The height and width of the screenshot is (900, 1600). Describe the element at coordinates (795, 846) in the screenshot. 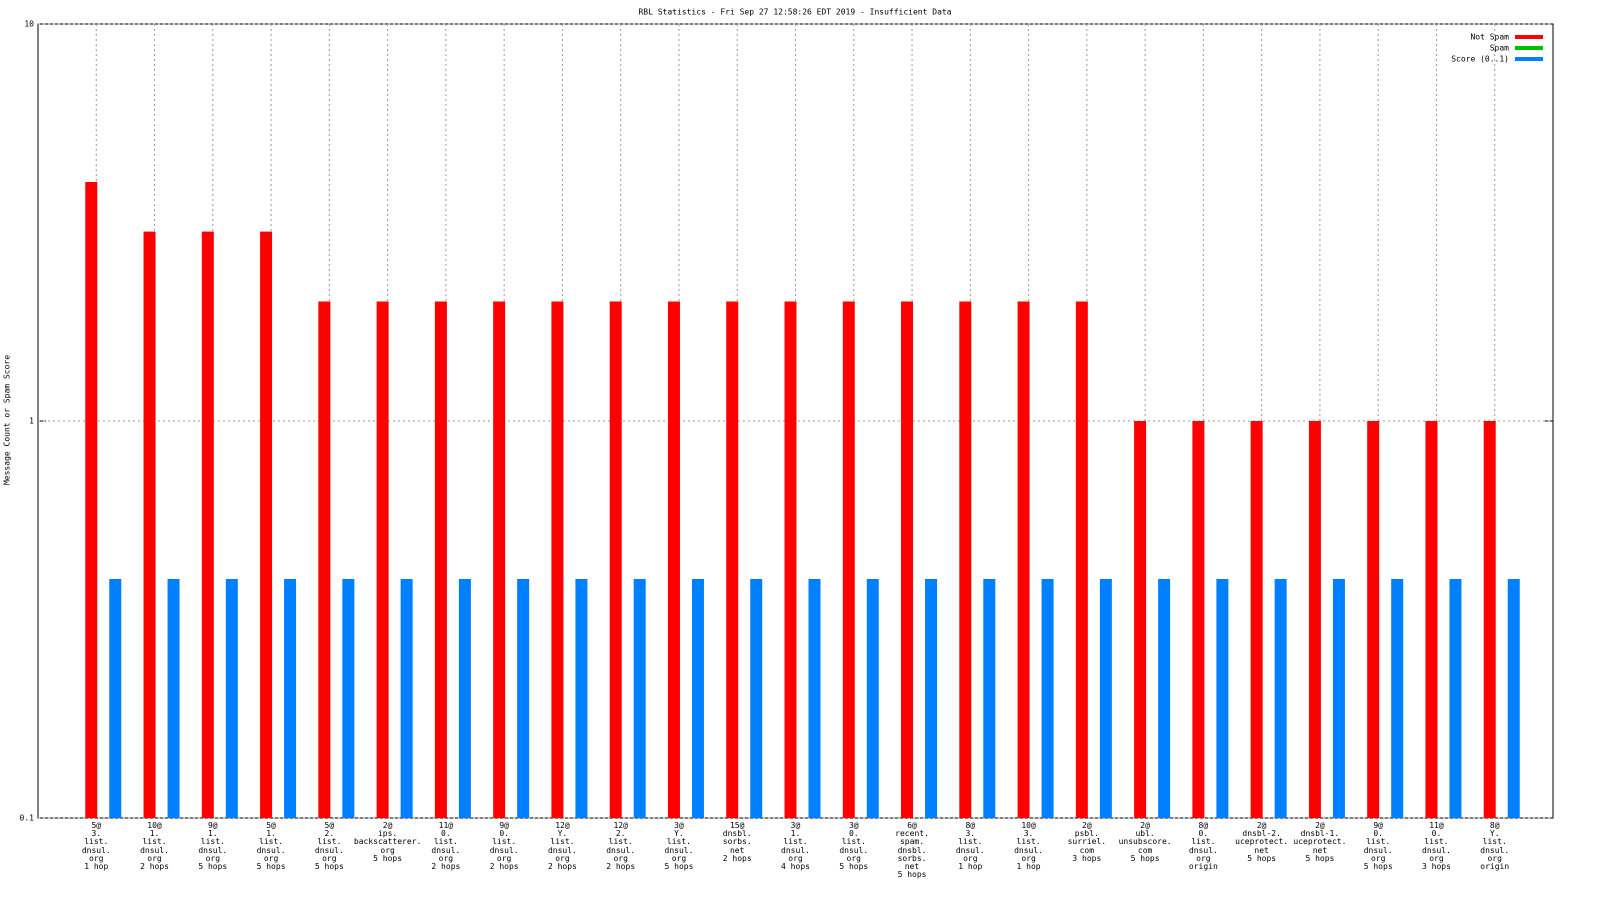

I see `x-tick-label: 3@ 1. list. dnsul. org 4 hops` at that location.